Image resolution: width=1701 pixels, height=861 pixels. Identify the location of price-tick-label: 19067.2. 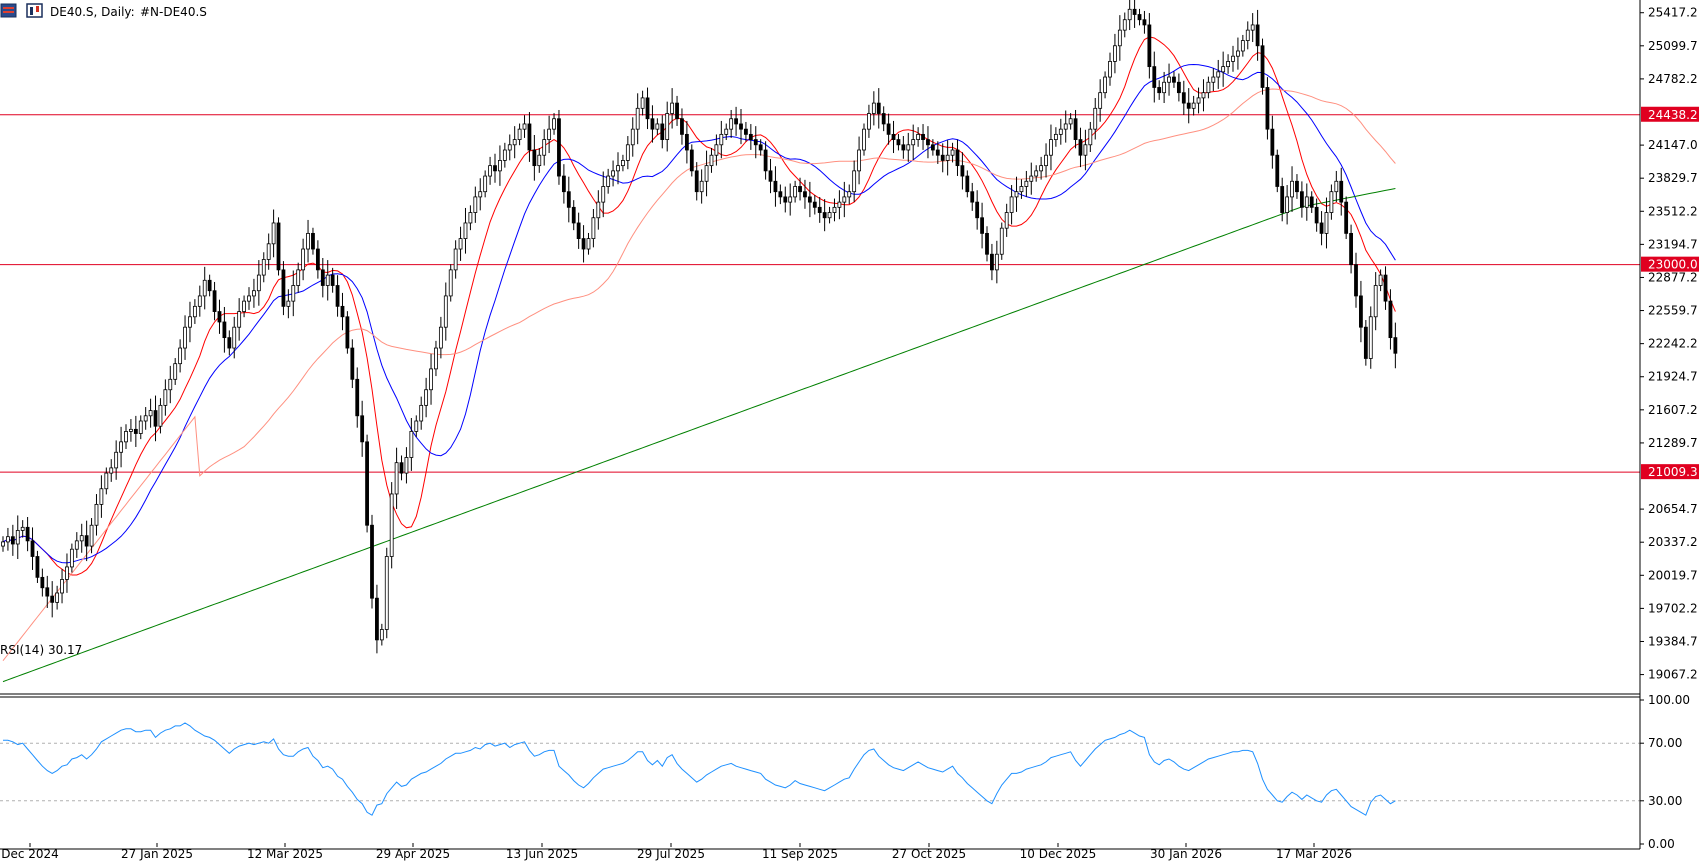
(1673, 675).